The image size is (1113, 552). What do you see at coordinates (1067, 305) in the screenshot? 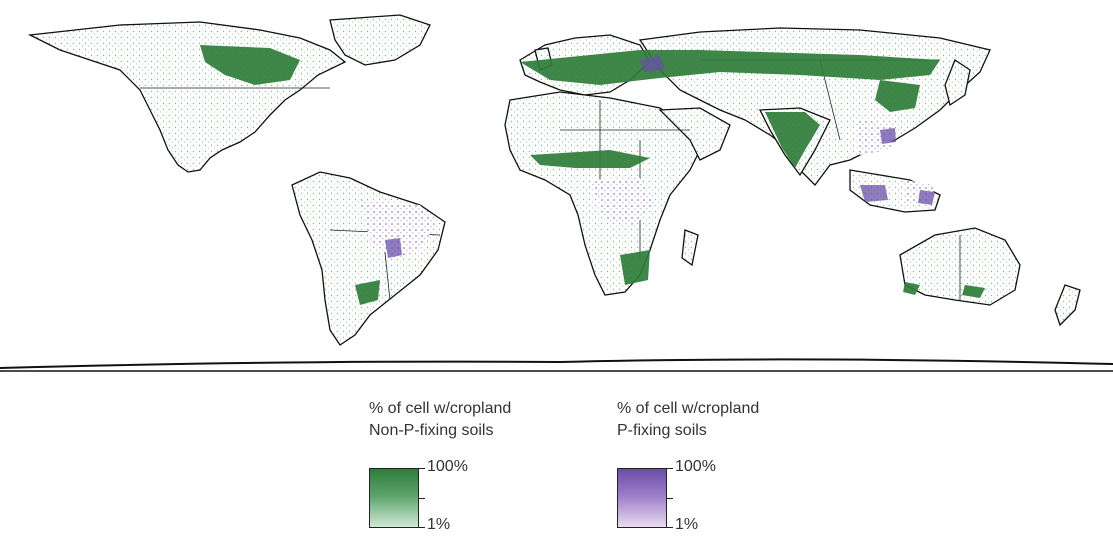
I see `new-zealand` at bounding box center [1067, 305].